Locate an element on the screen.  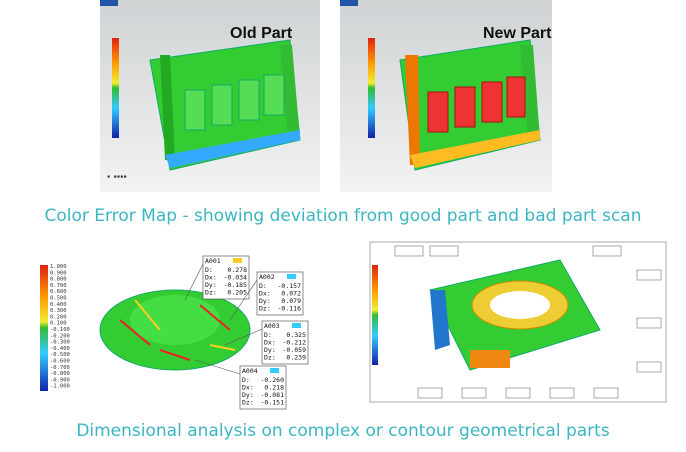
scale-label: 0.500 is located at coordinates (58, 299).